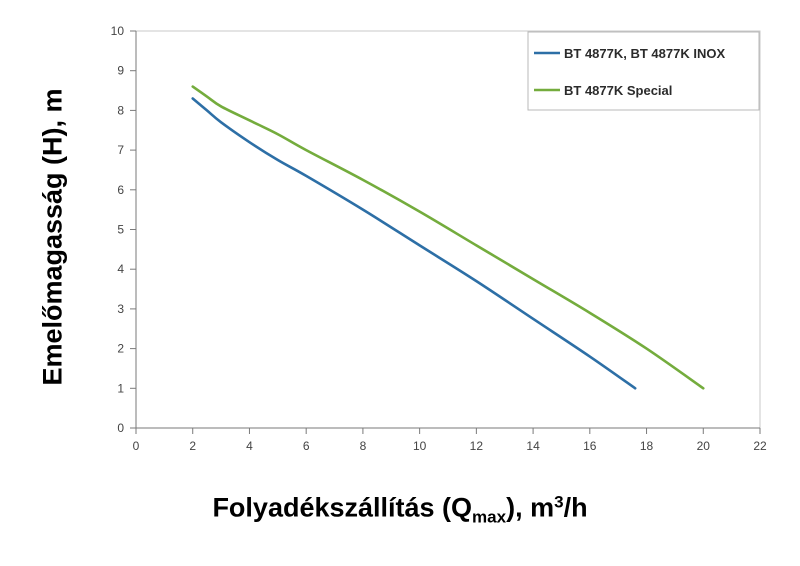 The height and width of the screenshot is (566, 800). What do you see at coordinates (618, 90) in the screenshot?
I see `legend-label-series-2: BT 4877K Special` at bounding box center [618, 90].